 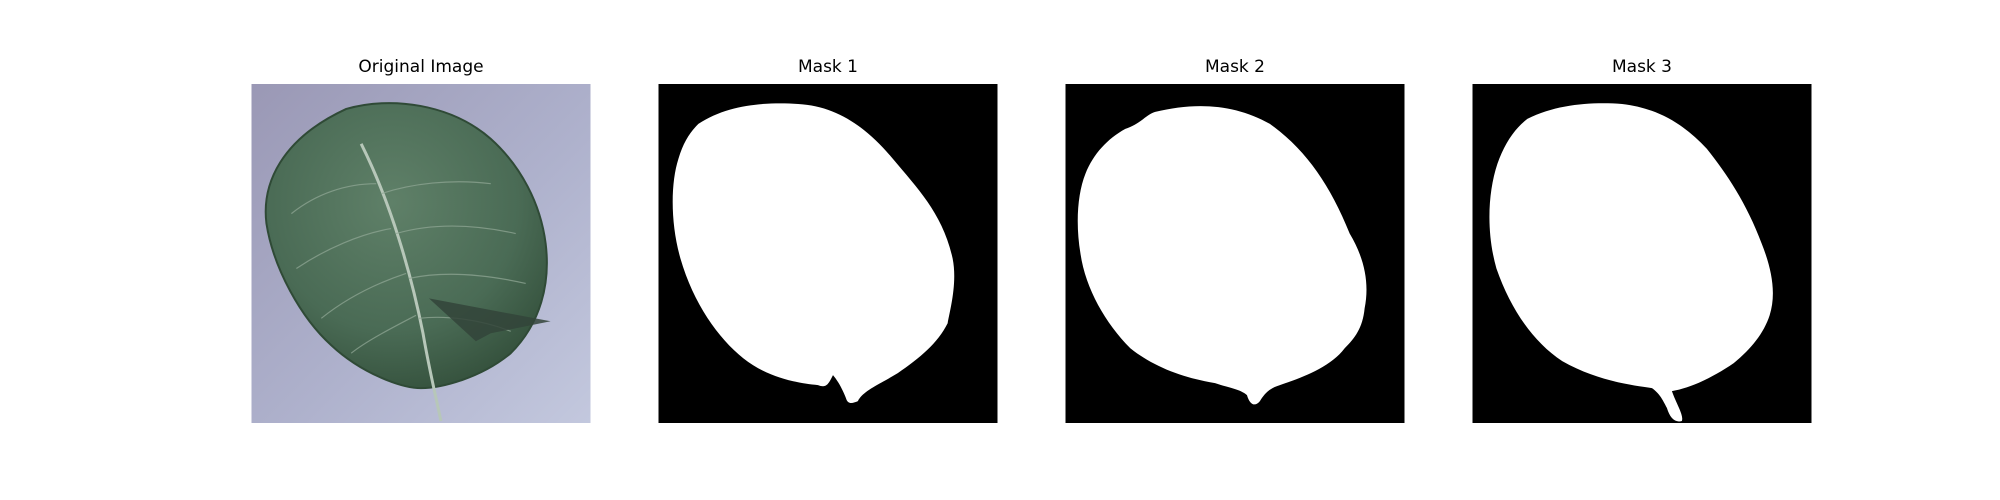 I want to click on panel-original-image: Original Image, so click(x=421, y=239).